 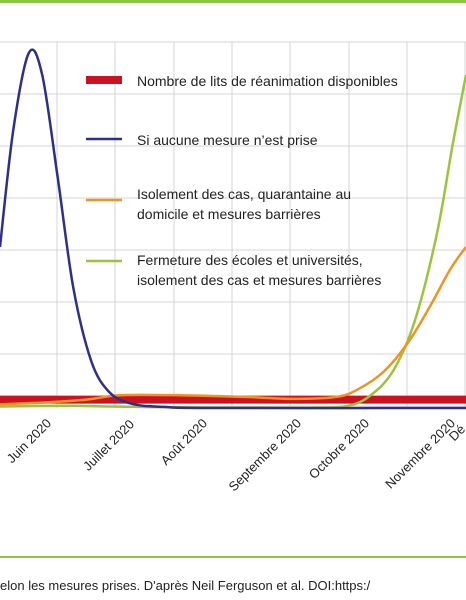 What do you see at coordinates (227, 140) in the screenshot?
I see `legend-label: Si aucune mesure n’est prise` at bounding box center [227, 140].